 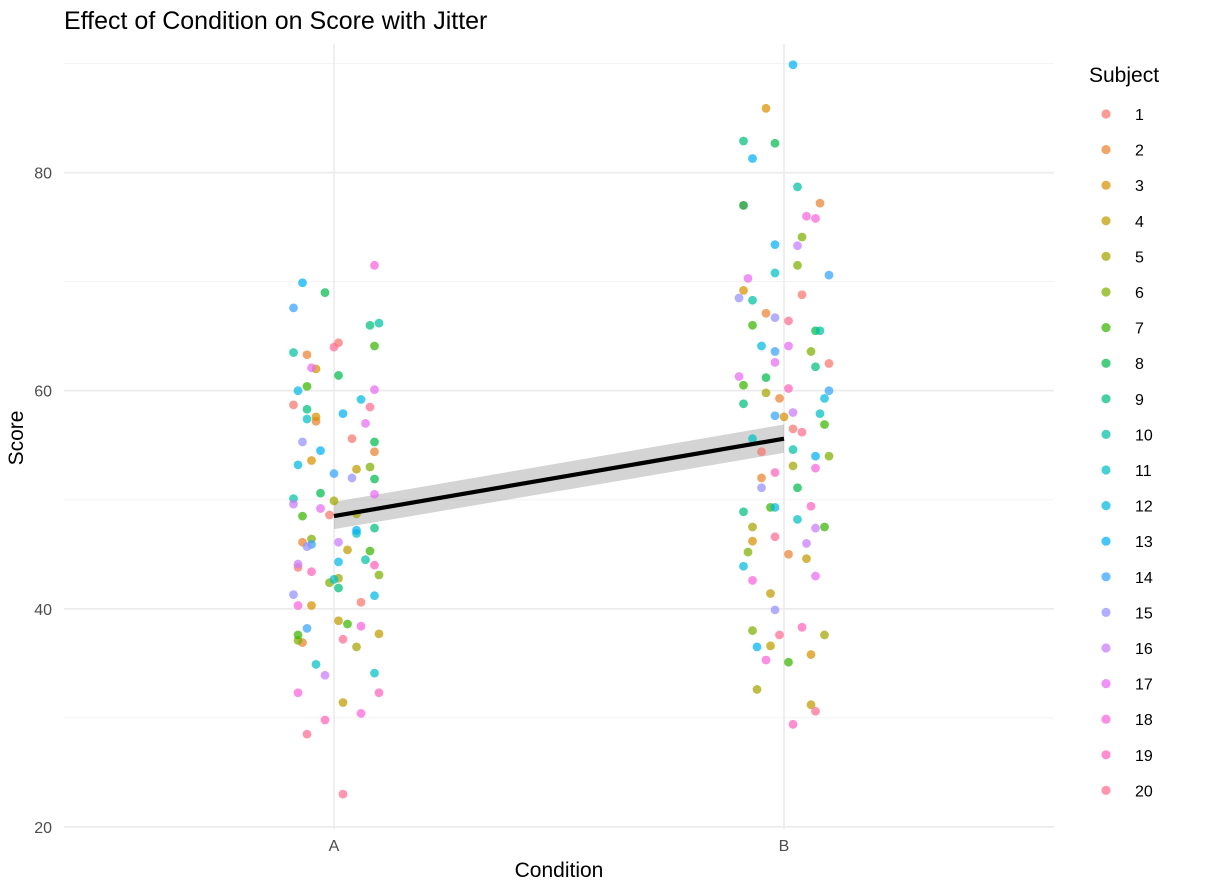 What do you see at coordinates (1139, 364) in the screenshot?
I see `legend-label: 8` at bounding box center [1139, 364].